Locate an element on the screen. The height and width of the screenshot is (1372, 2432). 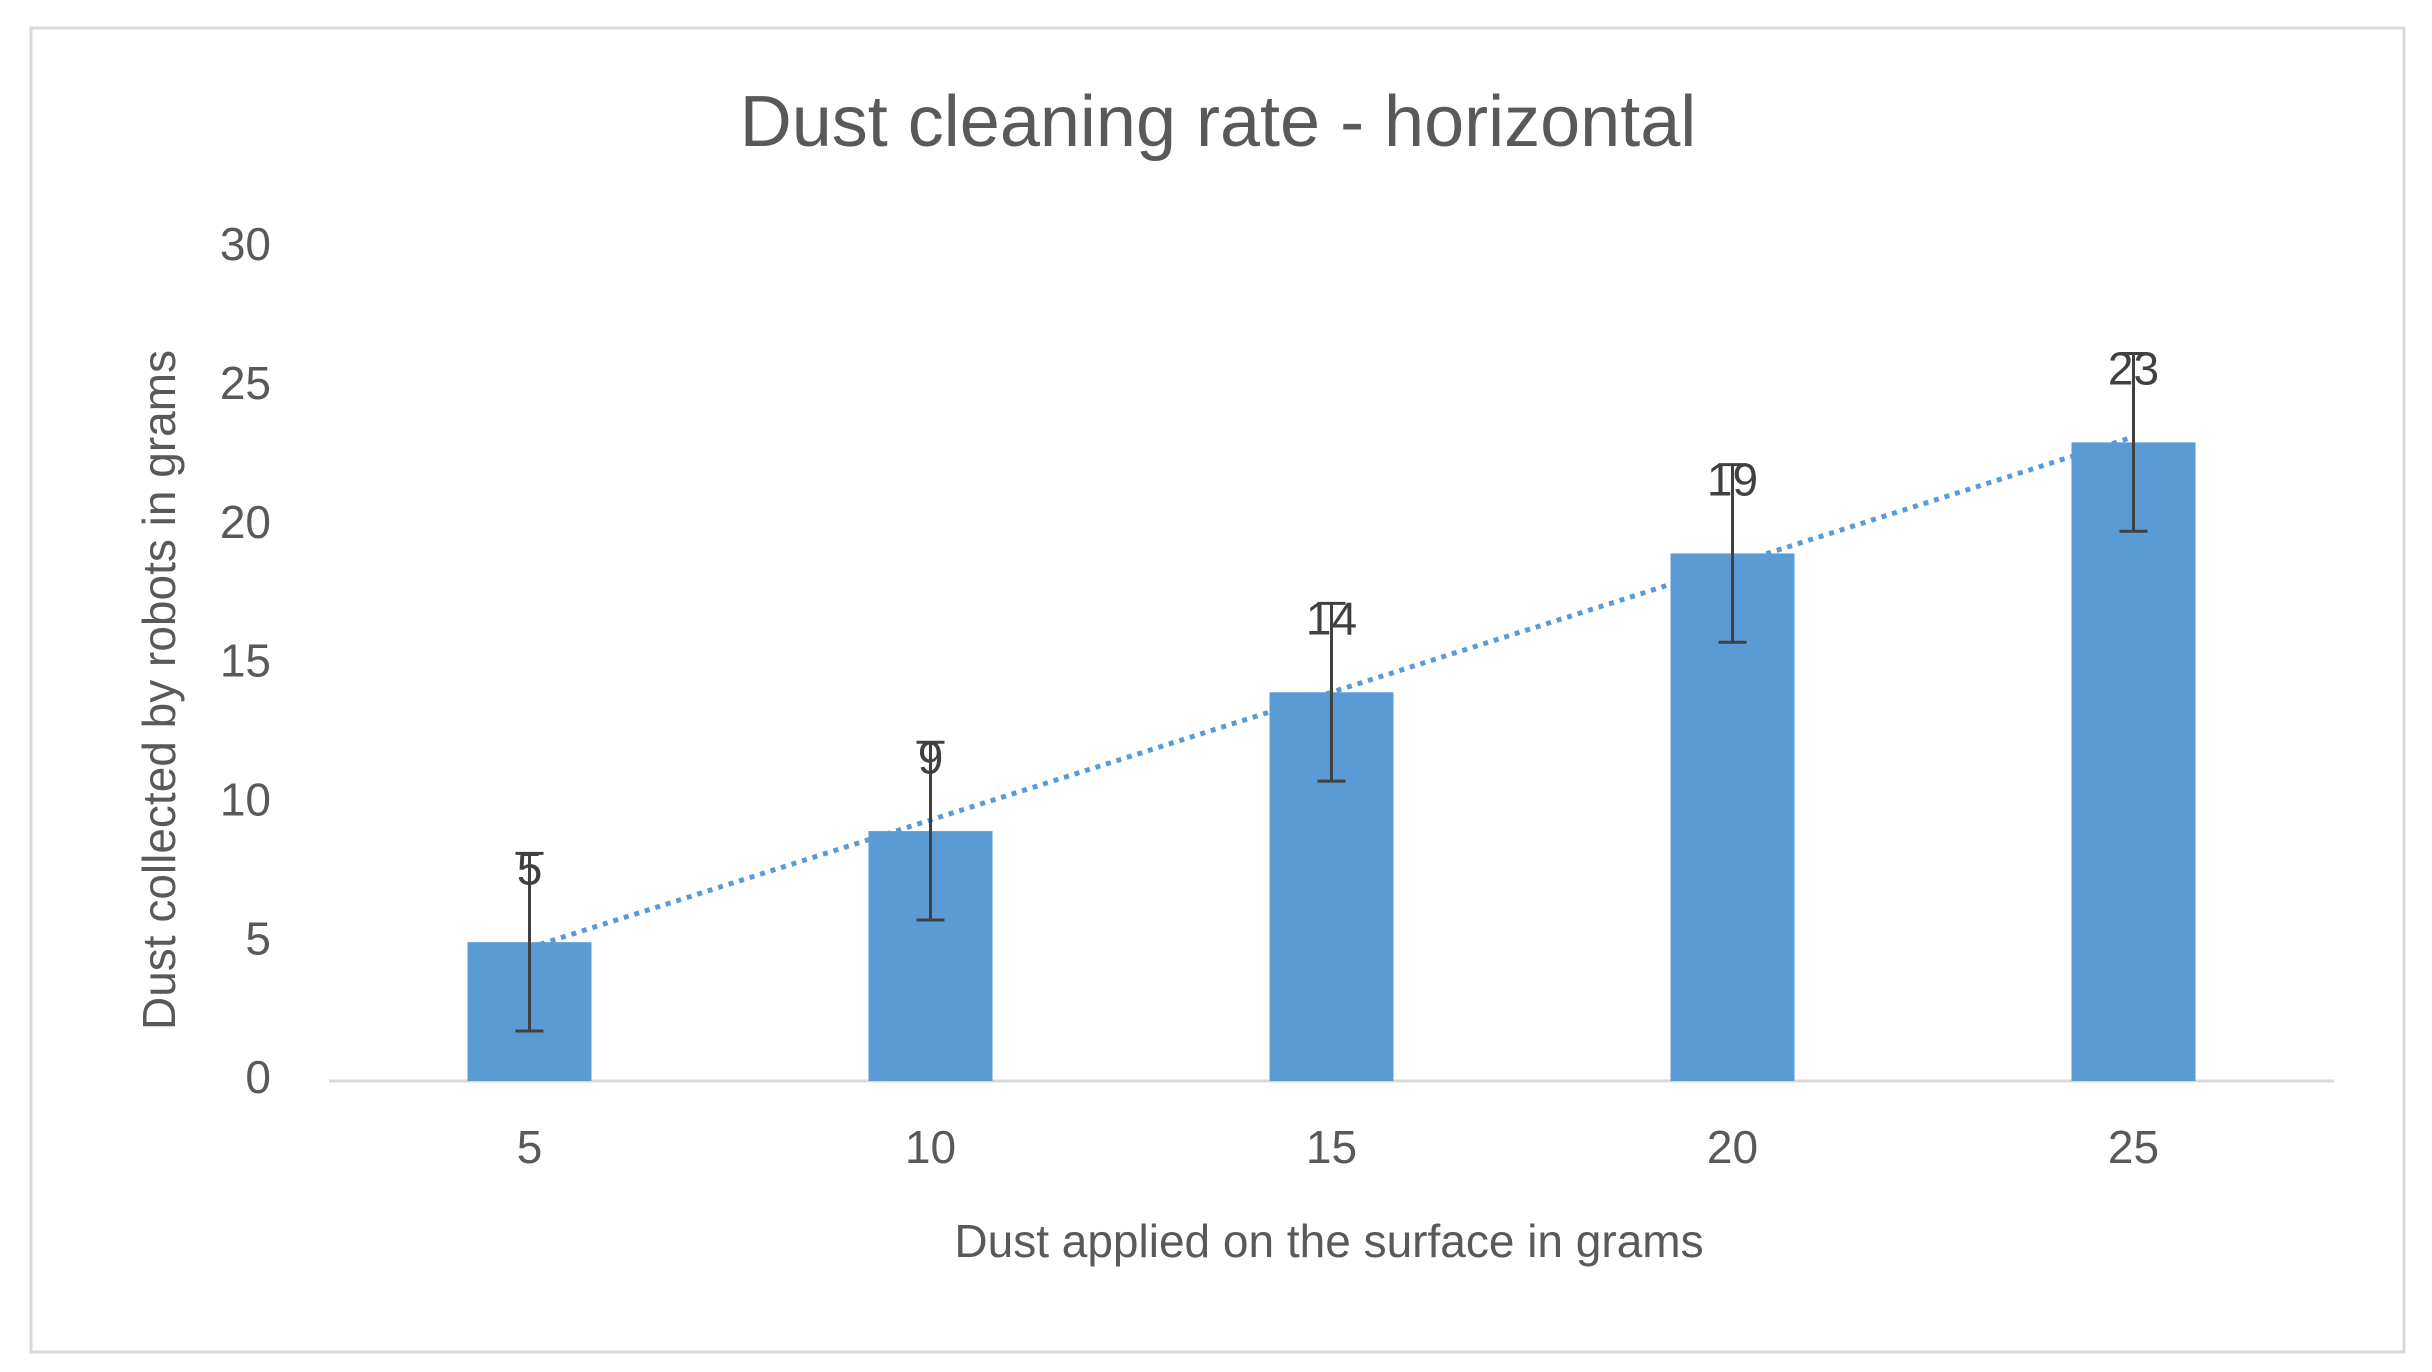
y-tick-label: 30 is located at coordinates (245, 244).